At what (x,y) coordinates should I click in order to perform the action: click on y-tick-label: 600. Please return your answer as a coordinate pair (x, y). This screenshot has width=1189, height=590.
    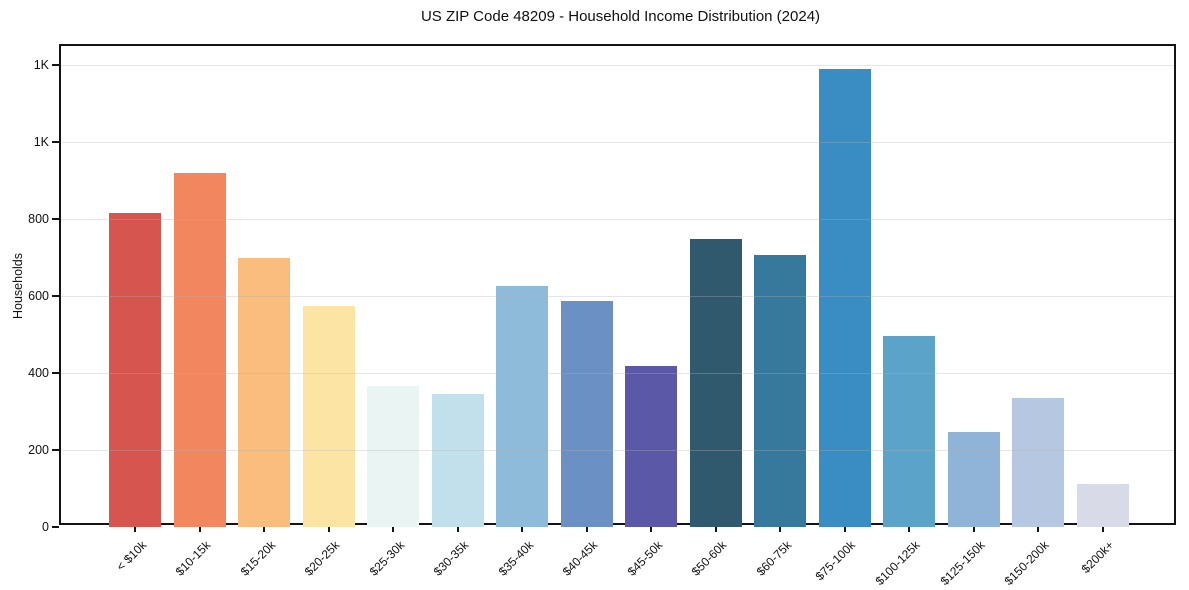
    Looking at the image, I should click on (38, 296).